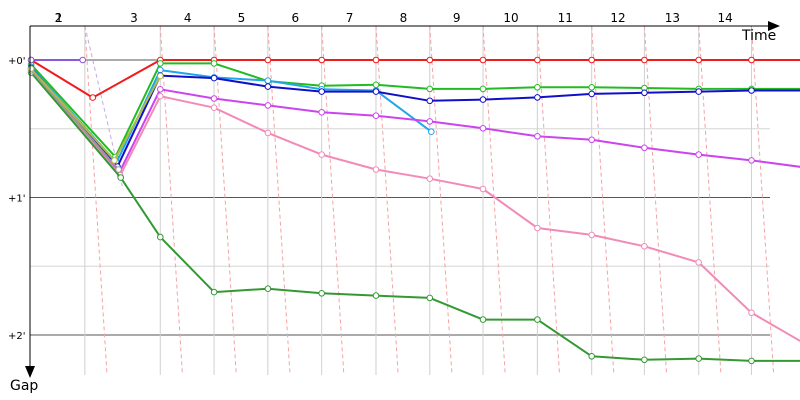 The image size is (800, 400). Describe the element at coordinates (59, 18) in the screenshot. I see `x-tick-label: 1` at that location.